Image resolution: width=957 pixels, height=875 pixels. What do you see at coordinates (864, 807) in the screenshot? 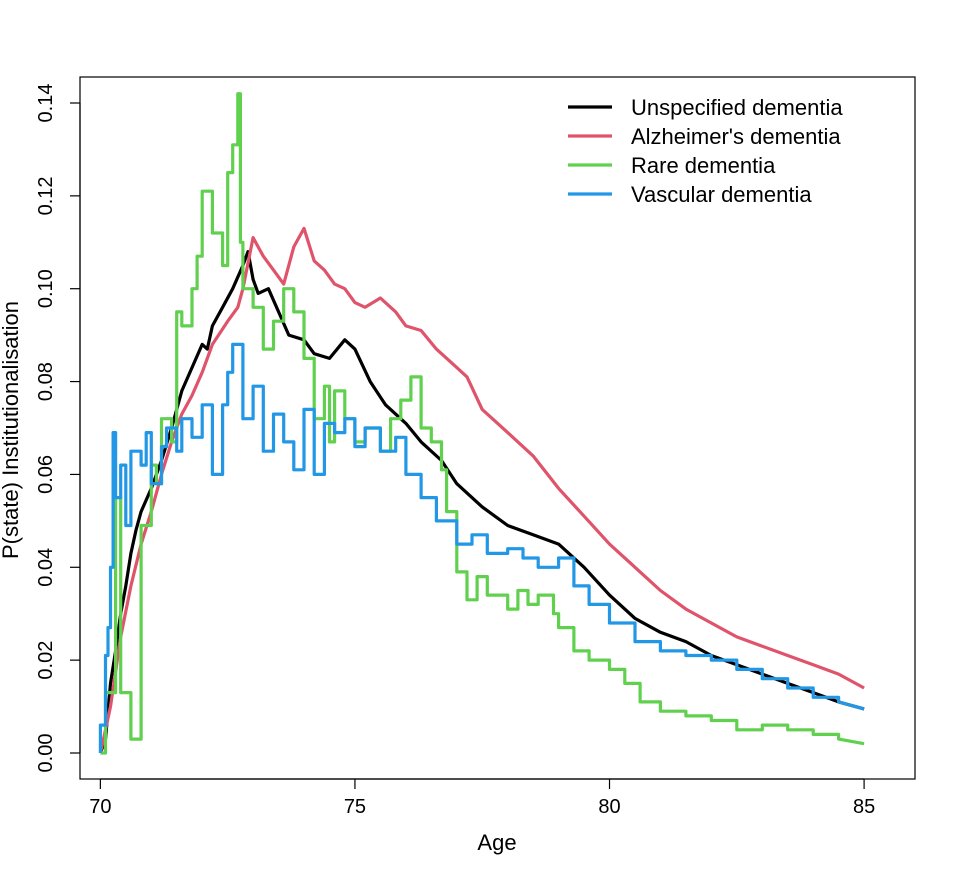
I see `x-tick-label-4: 85` at bounding box center [864, 807].